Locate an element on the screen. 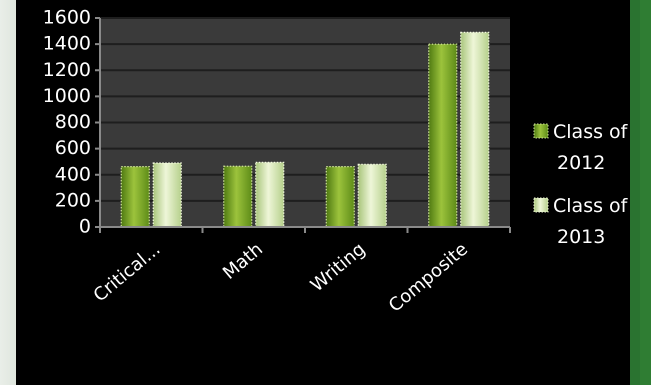 Image resolution: width=651 pixels, height=385 pixels. legend-label-2013-line2: 2013 is located at coordinates (581, 237).